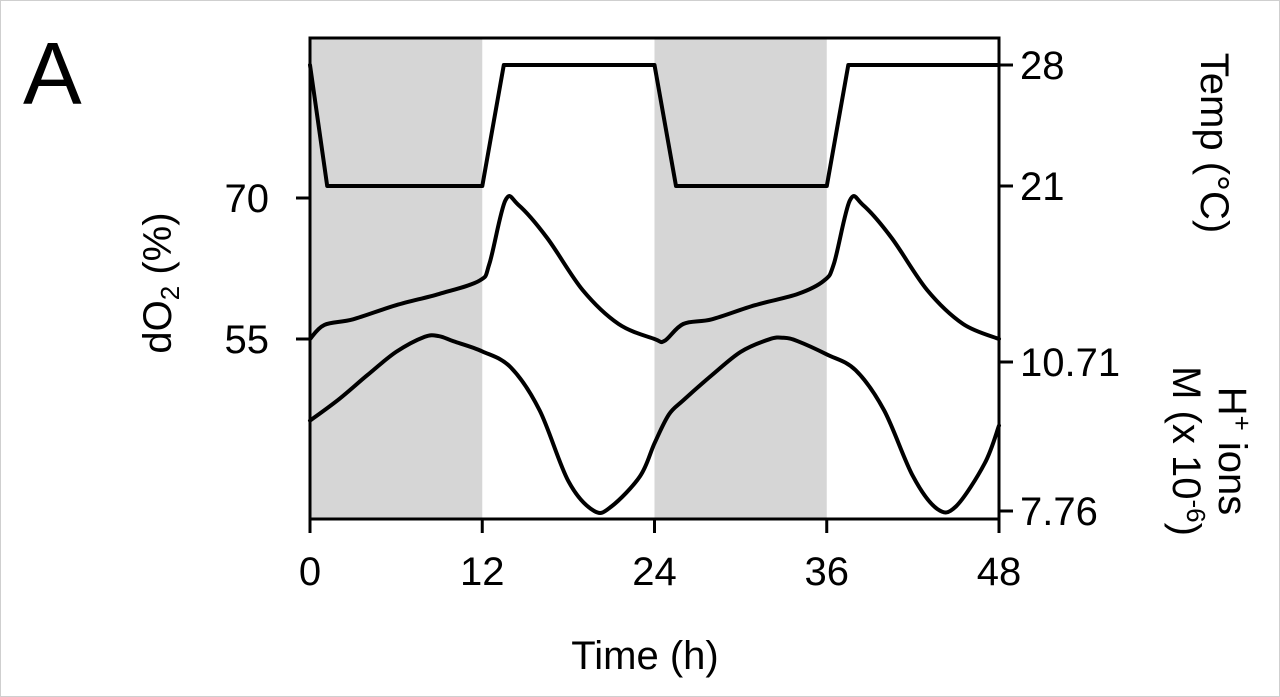 The height and width of the screenshot is (697, 1280). What do you see at coordinates (482, 572) in the screenshot?
I see `x-tick-label-1: 12` at bounding box center [482, 572].